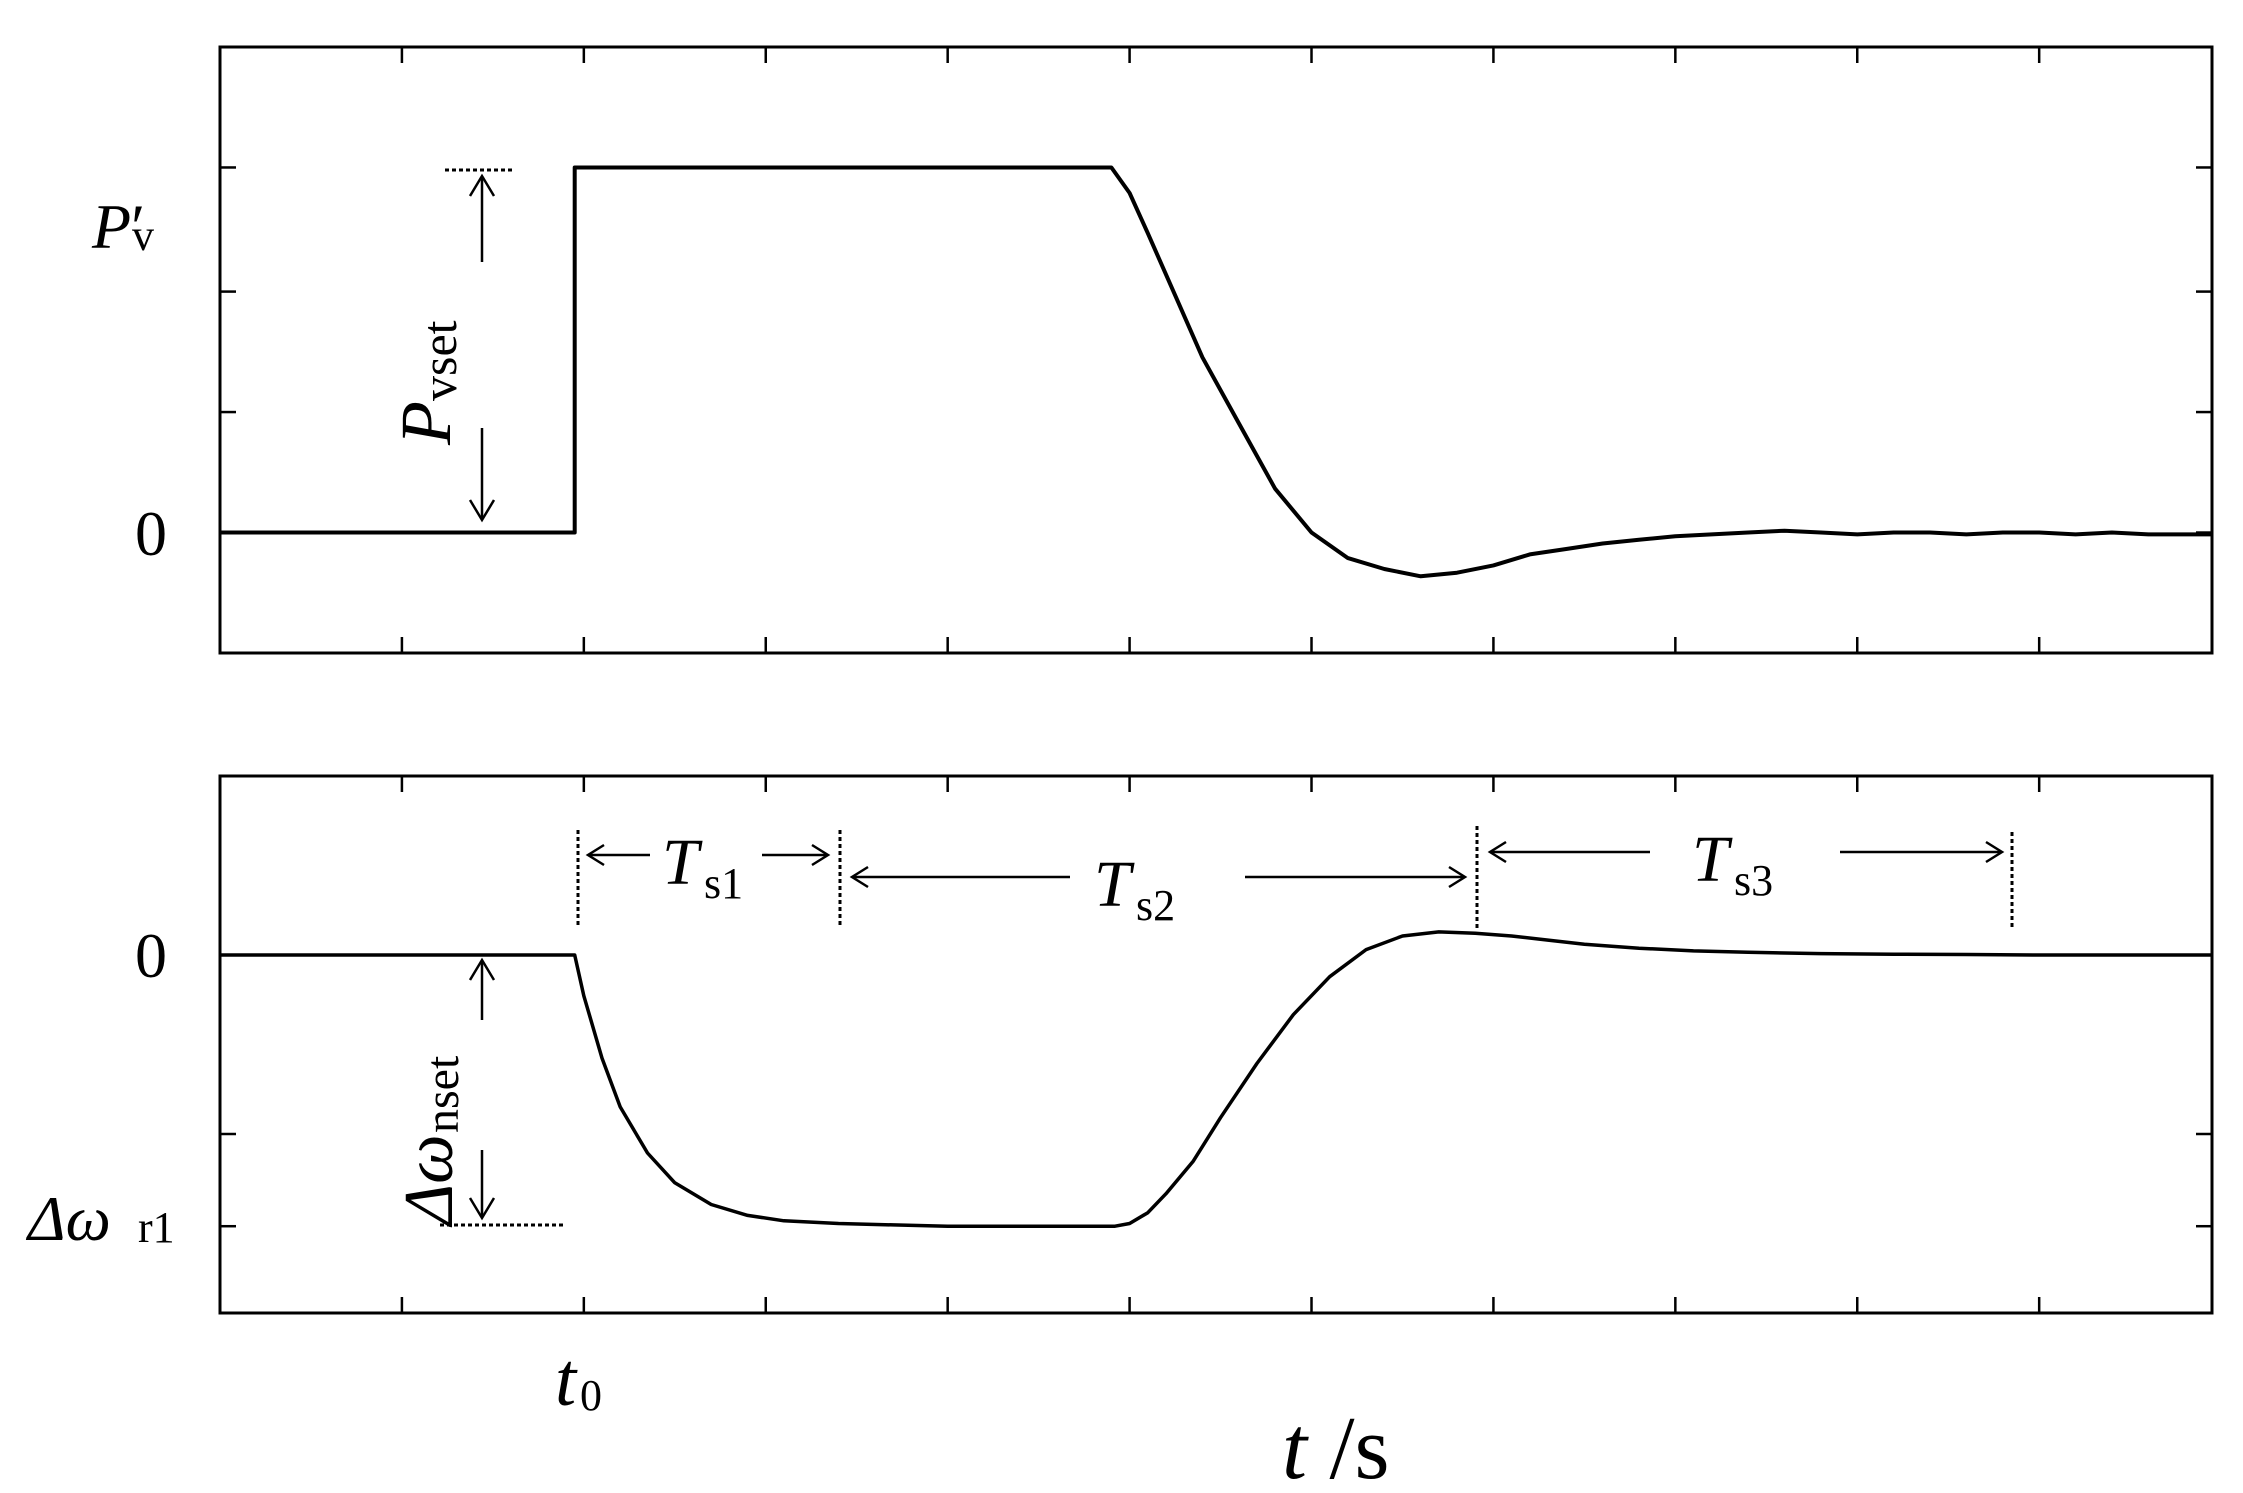 This screenshot has height=1493, width=2243. I want to click on interval-ts3-label-subscript: s3, so click(1753, 880).